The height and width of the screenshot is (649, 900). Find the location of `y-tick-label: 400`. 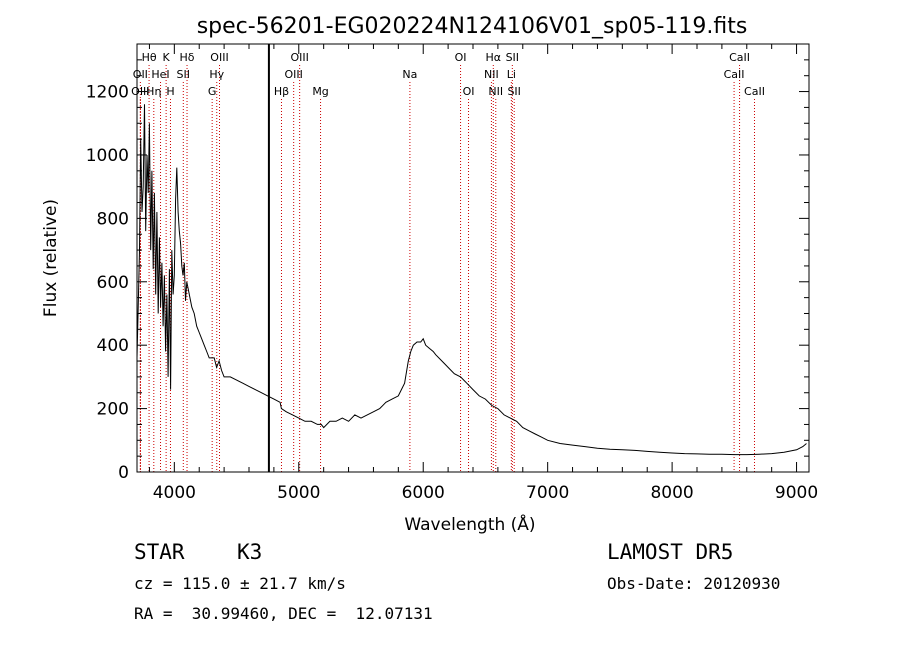

y-tick-label: 400 is located at coordinates (113, 346).